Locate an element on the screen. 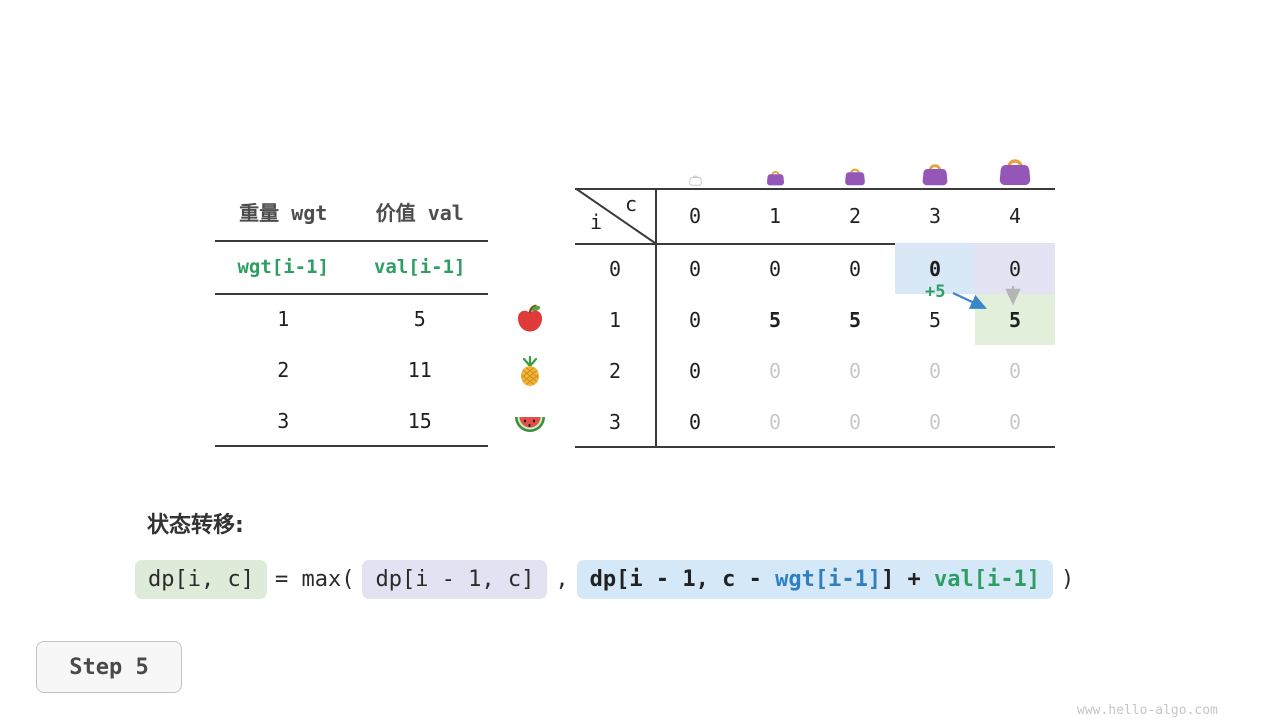 The width and height of the screenshot is (1280, 720). wgt-index-label: wgt[i-1] is located at coordinates (283, 266).